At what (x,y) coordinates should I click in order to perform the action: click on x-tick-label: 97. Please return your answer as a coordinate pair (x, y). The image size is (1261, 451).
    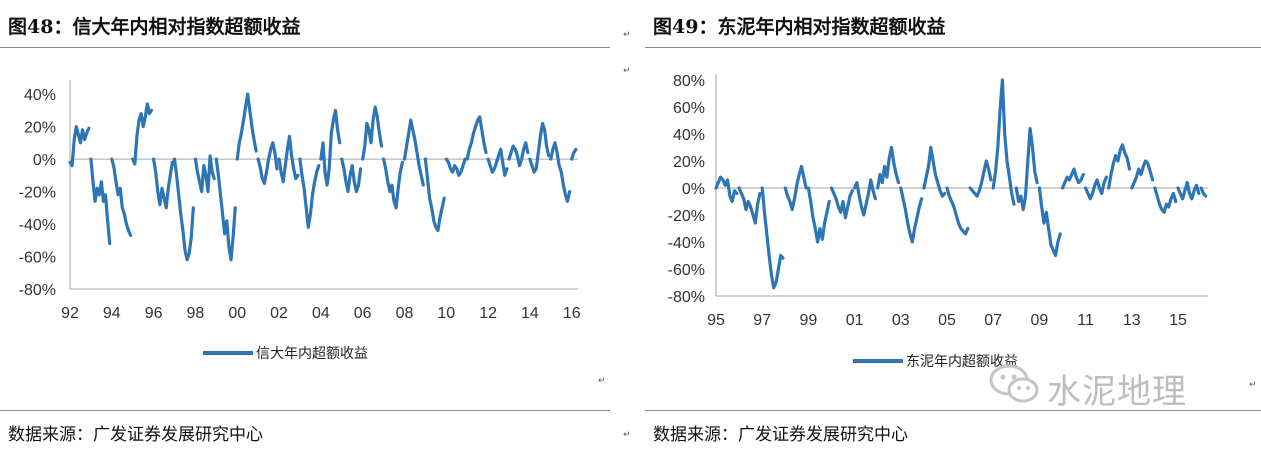
    Looking at the image, I should click on (762, 320).